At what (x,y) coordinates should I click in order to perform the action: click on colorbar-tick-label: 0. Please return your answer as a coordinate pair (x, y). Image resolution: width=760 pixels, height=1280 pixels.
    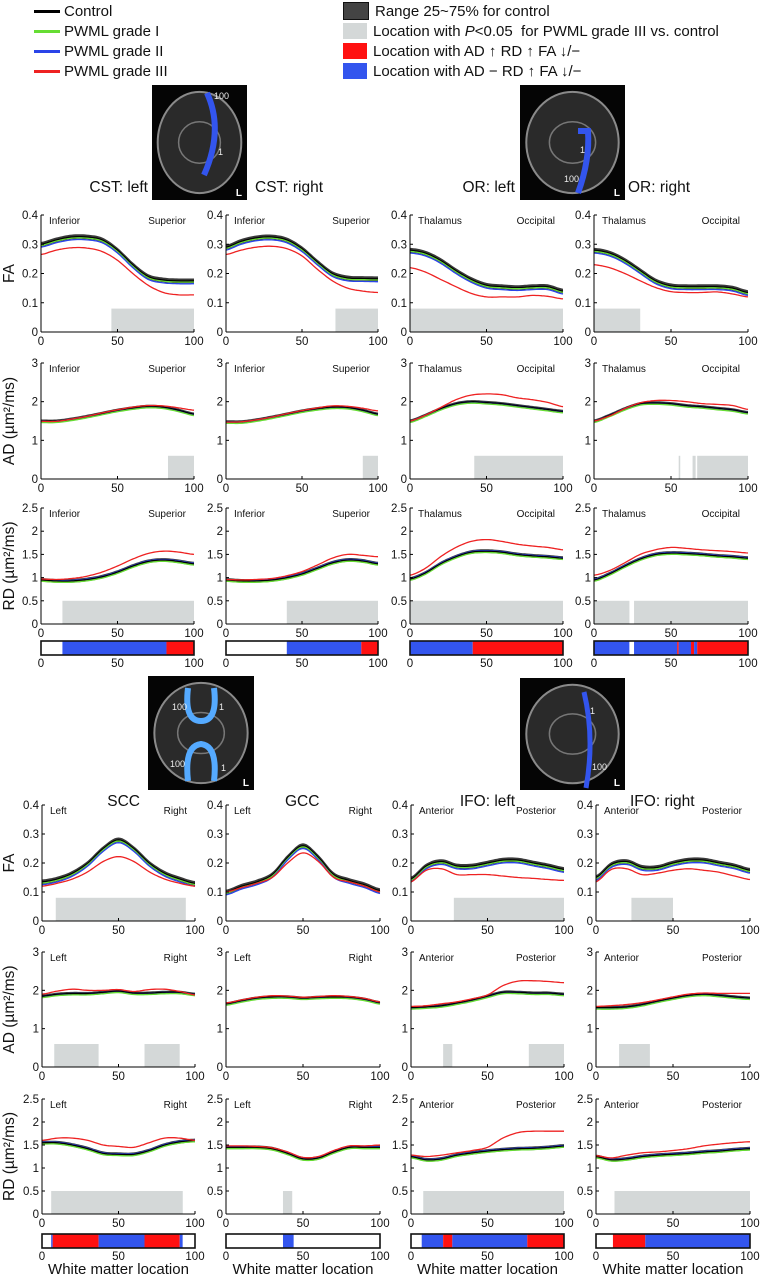
    Looking at the image, I should click on (594, 664).